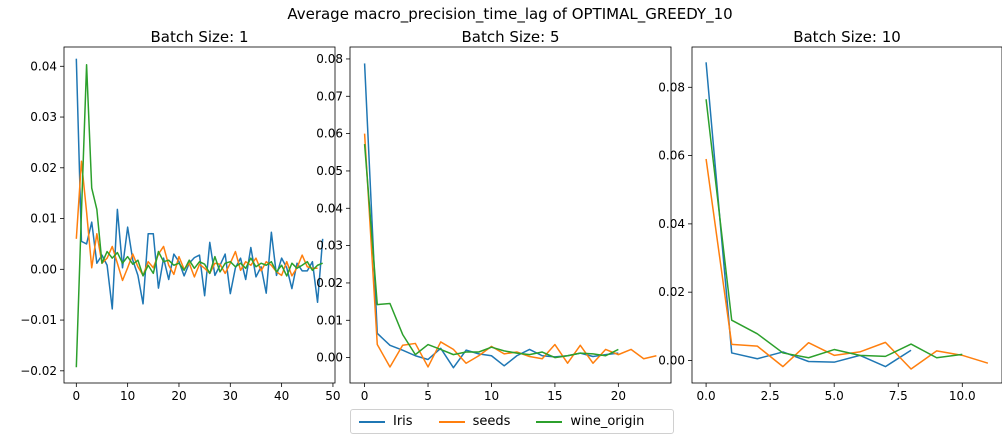 The image size is (1002, 445). I want to click on y-tick-label: −0.02, so click(38, 371).